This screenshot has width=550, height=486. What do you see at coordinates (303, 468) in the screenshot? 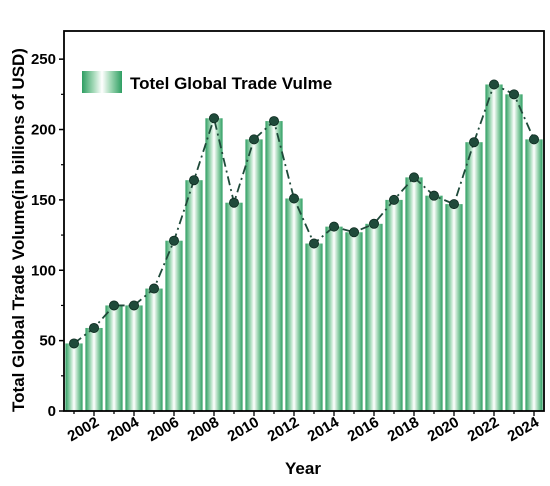
I see `x-axis-title: Year` at bounding box center [303, 468].